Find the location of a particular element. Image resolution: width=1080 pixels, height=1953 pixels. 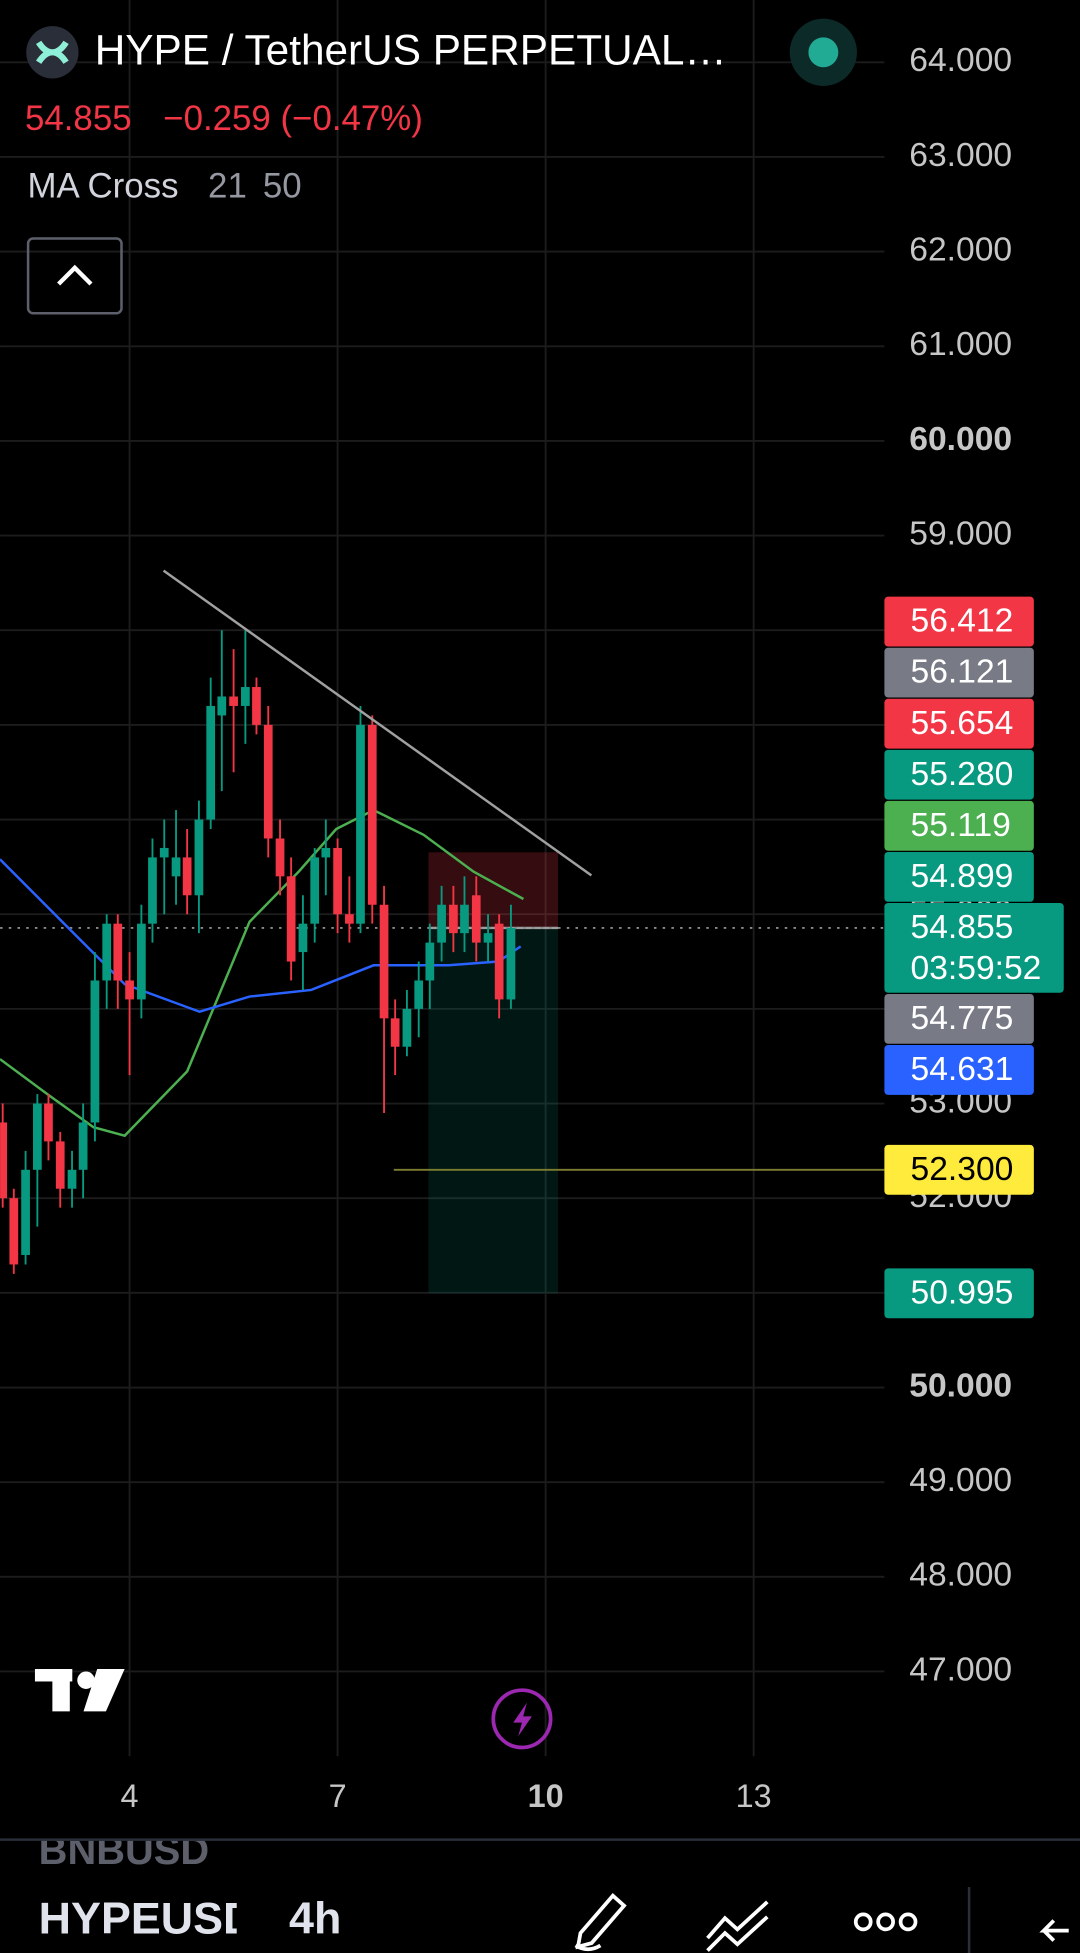

interval: 4h is located at coordinates (315, 1918).